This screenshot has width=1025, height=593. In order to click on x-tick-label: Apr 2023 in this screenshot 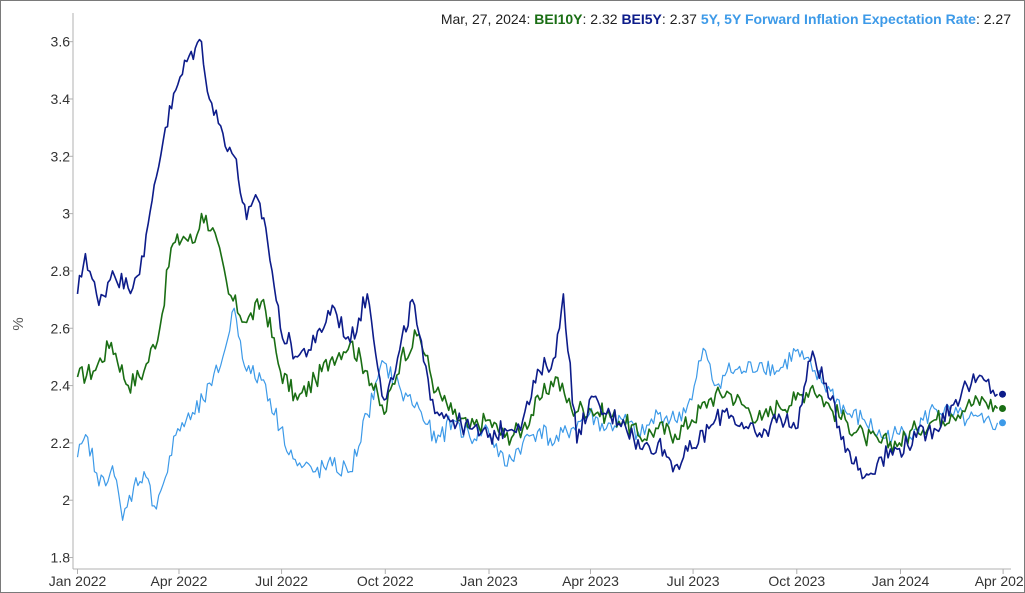, I will do `click(590, 581)`.